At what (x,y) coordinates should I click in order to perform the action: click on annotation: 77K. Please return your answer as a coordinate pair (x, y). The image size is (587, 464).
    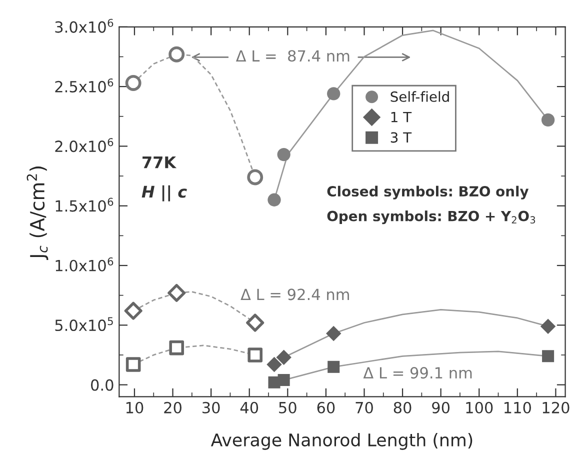
    Looking at the image, I should click on (159, 162).